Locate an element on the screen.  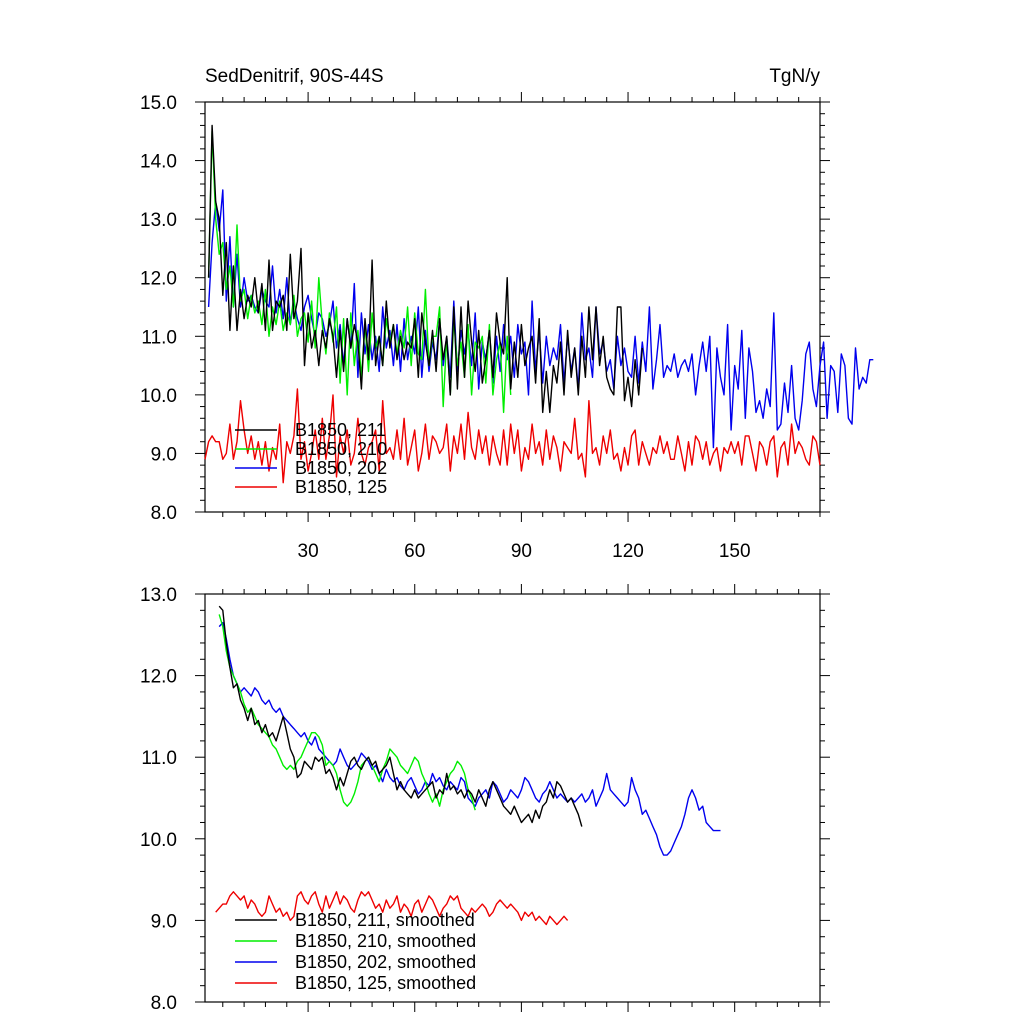
legend-label: B1850, 202, smoothed is located at coordinates (385, 962).